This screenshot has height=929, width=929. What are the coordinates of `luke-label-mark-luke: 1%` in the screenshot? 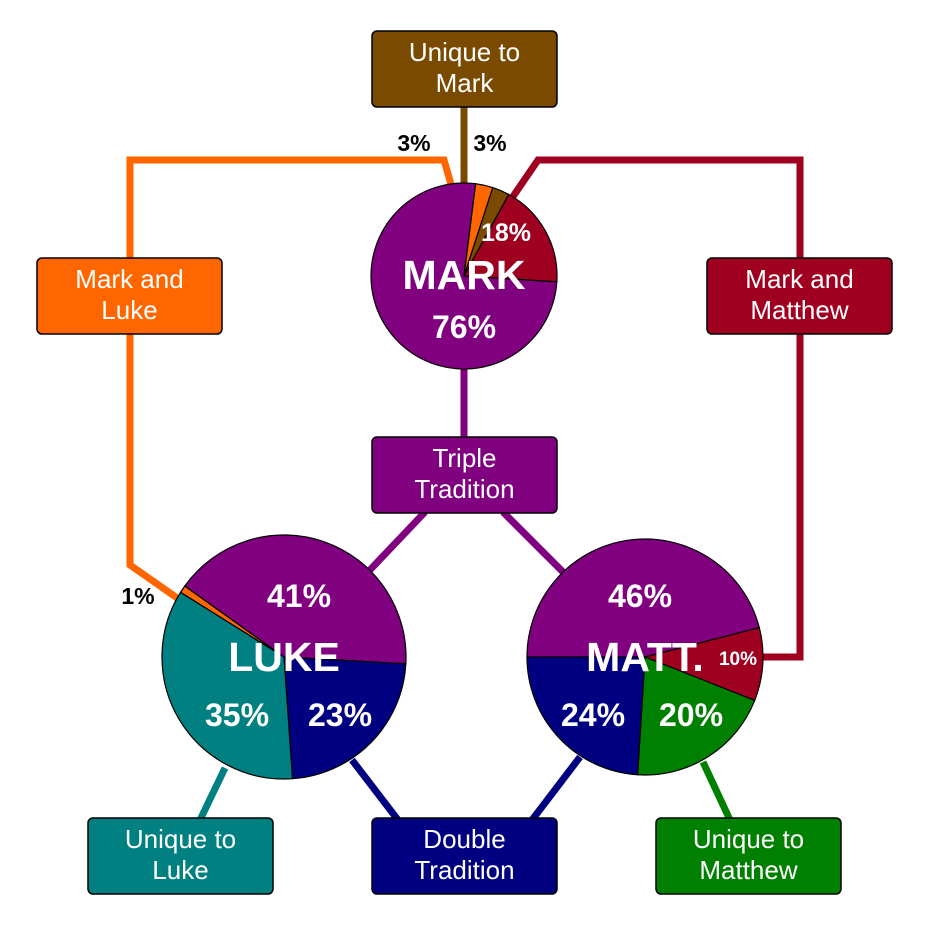 It's located at (137, 596).